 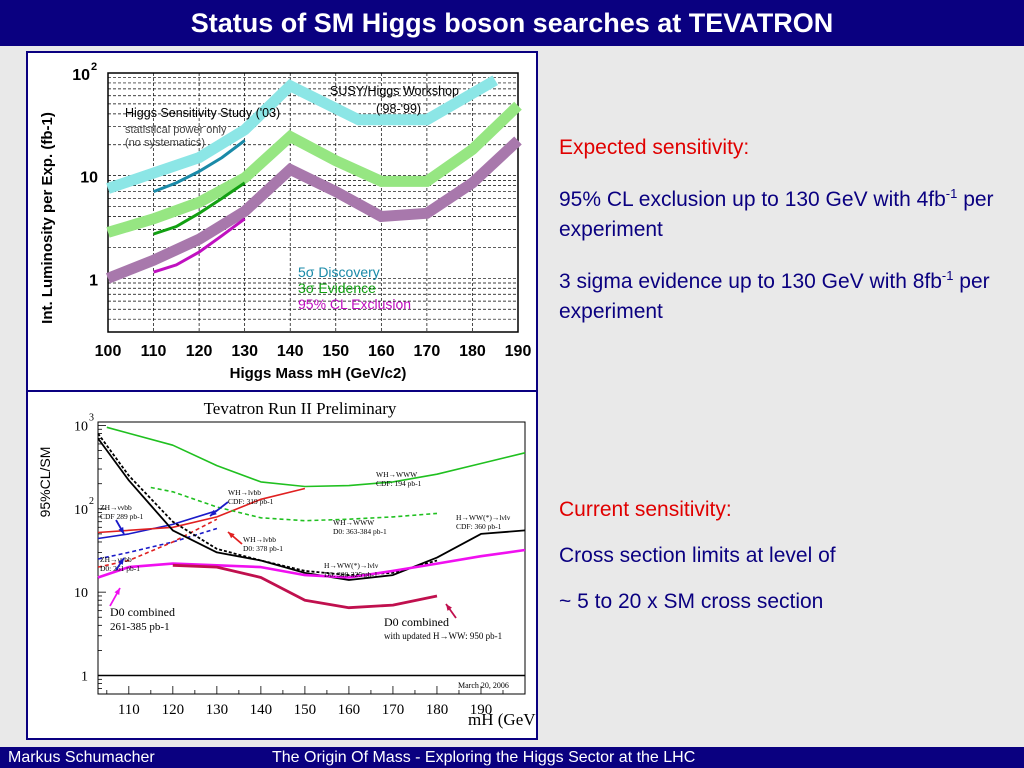 What do you see at coordinates (263, 548) in the screenshot?
I see `label-wh-d0-lumi: D0: 378 pb-1` at bounding box center [263, 548].